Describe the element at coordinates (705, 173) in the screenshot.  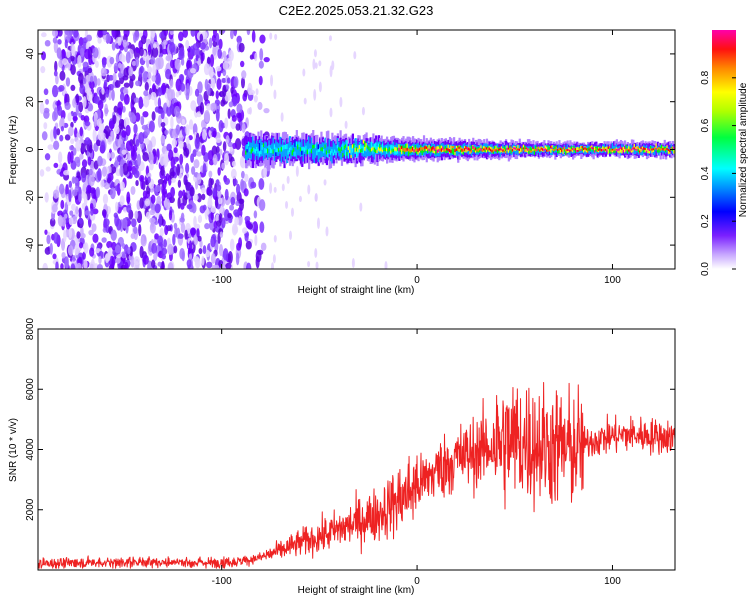
I see `colorbar-tick-label: 0.4` at that location.